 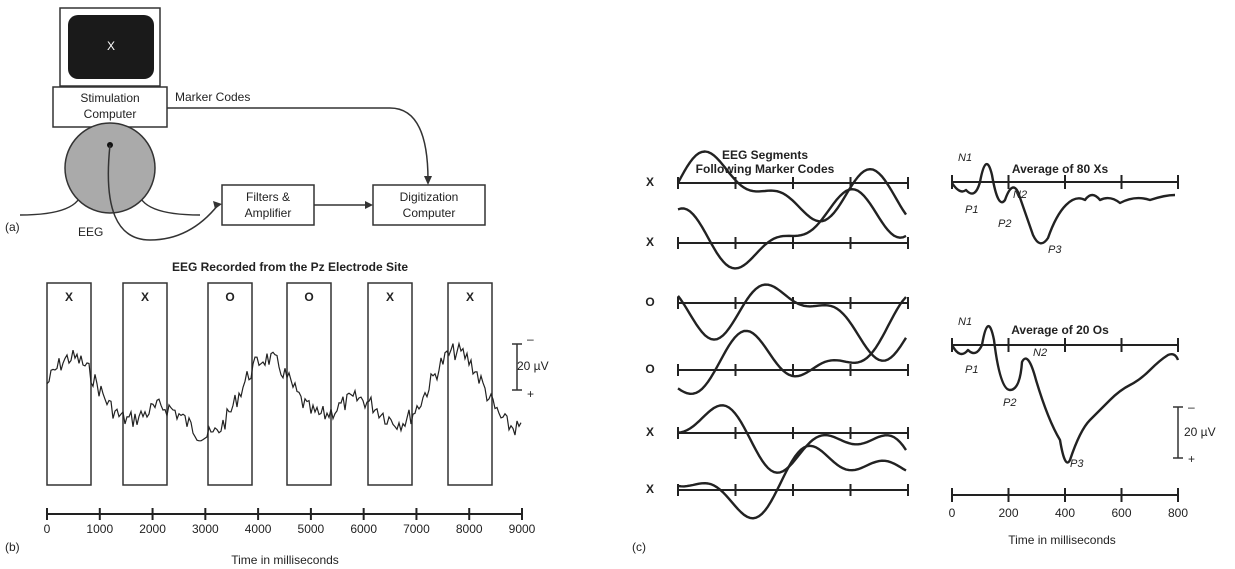 I want to click on box-text: Filters &, so click(x=268, y=197).